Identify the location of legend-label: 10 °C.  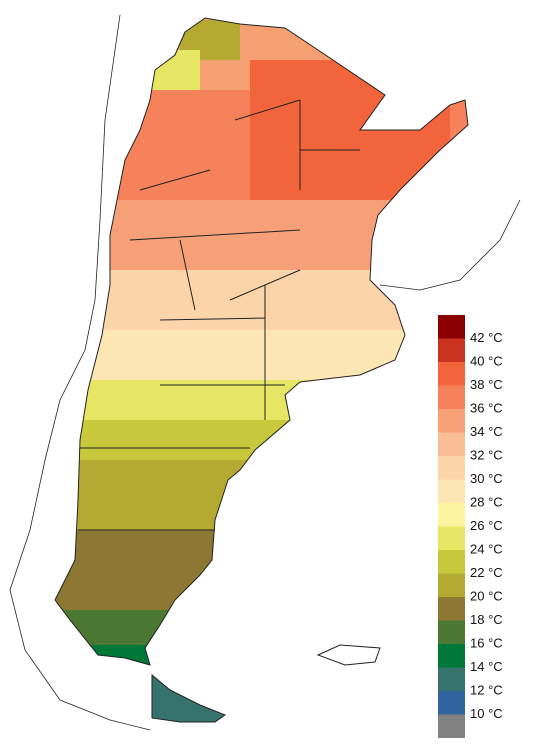
(486, 713).